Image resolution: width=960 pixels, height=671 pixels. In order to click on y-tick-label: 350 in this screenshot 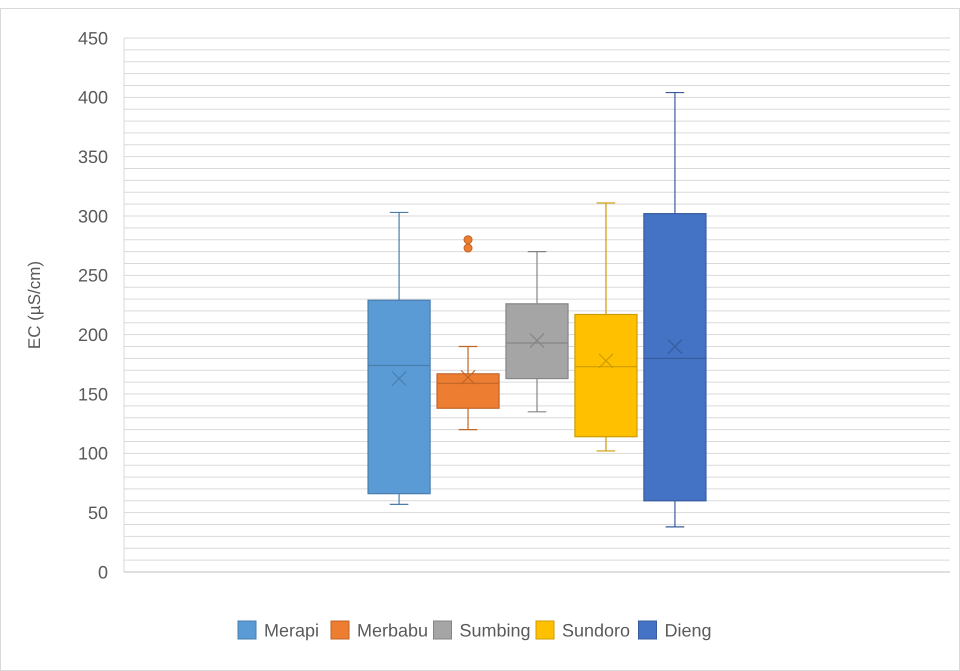, I will do `click(93, 156)`.